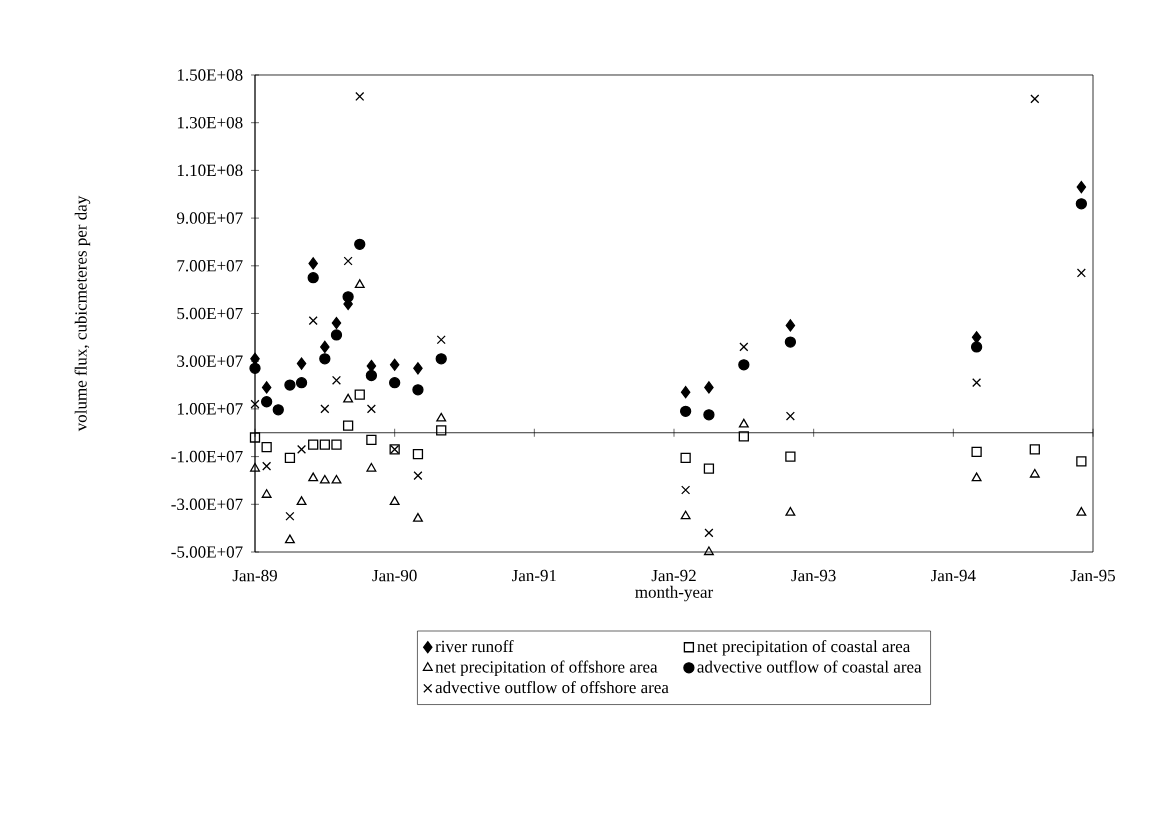 This screenshot has width=1160, height=823. What do you see at coordinates (207, 504) in the screenshot?
I see `y-tick-label: -3.00E+07` at bounding box center [207, 504].